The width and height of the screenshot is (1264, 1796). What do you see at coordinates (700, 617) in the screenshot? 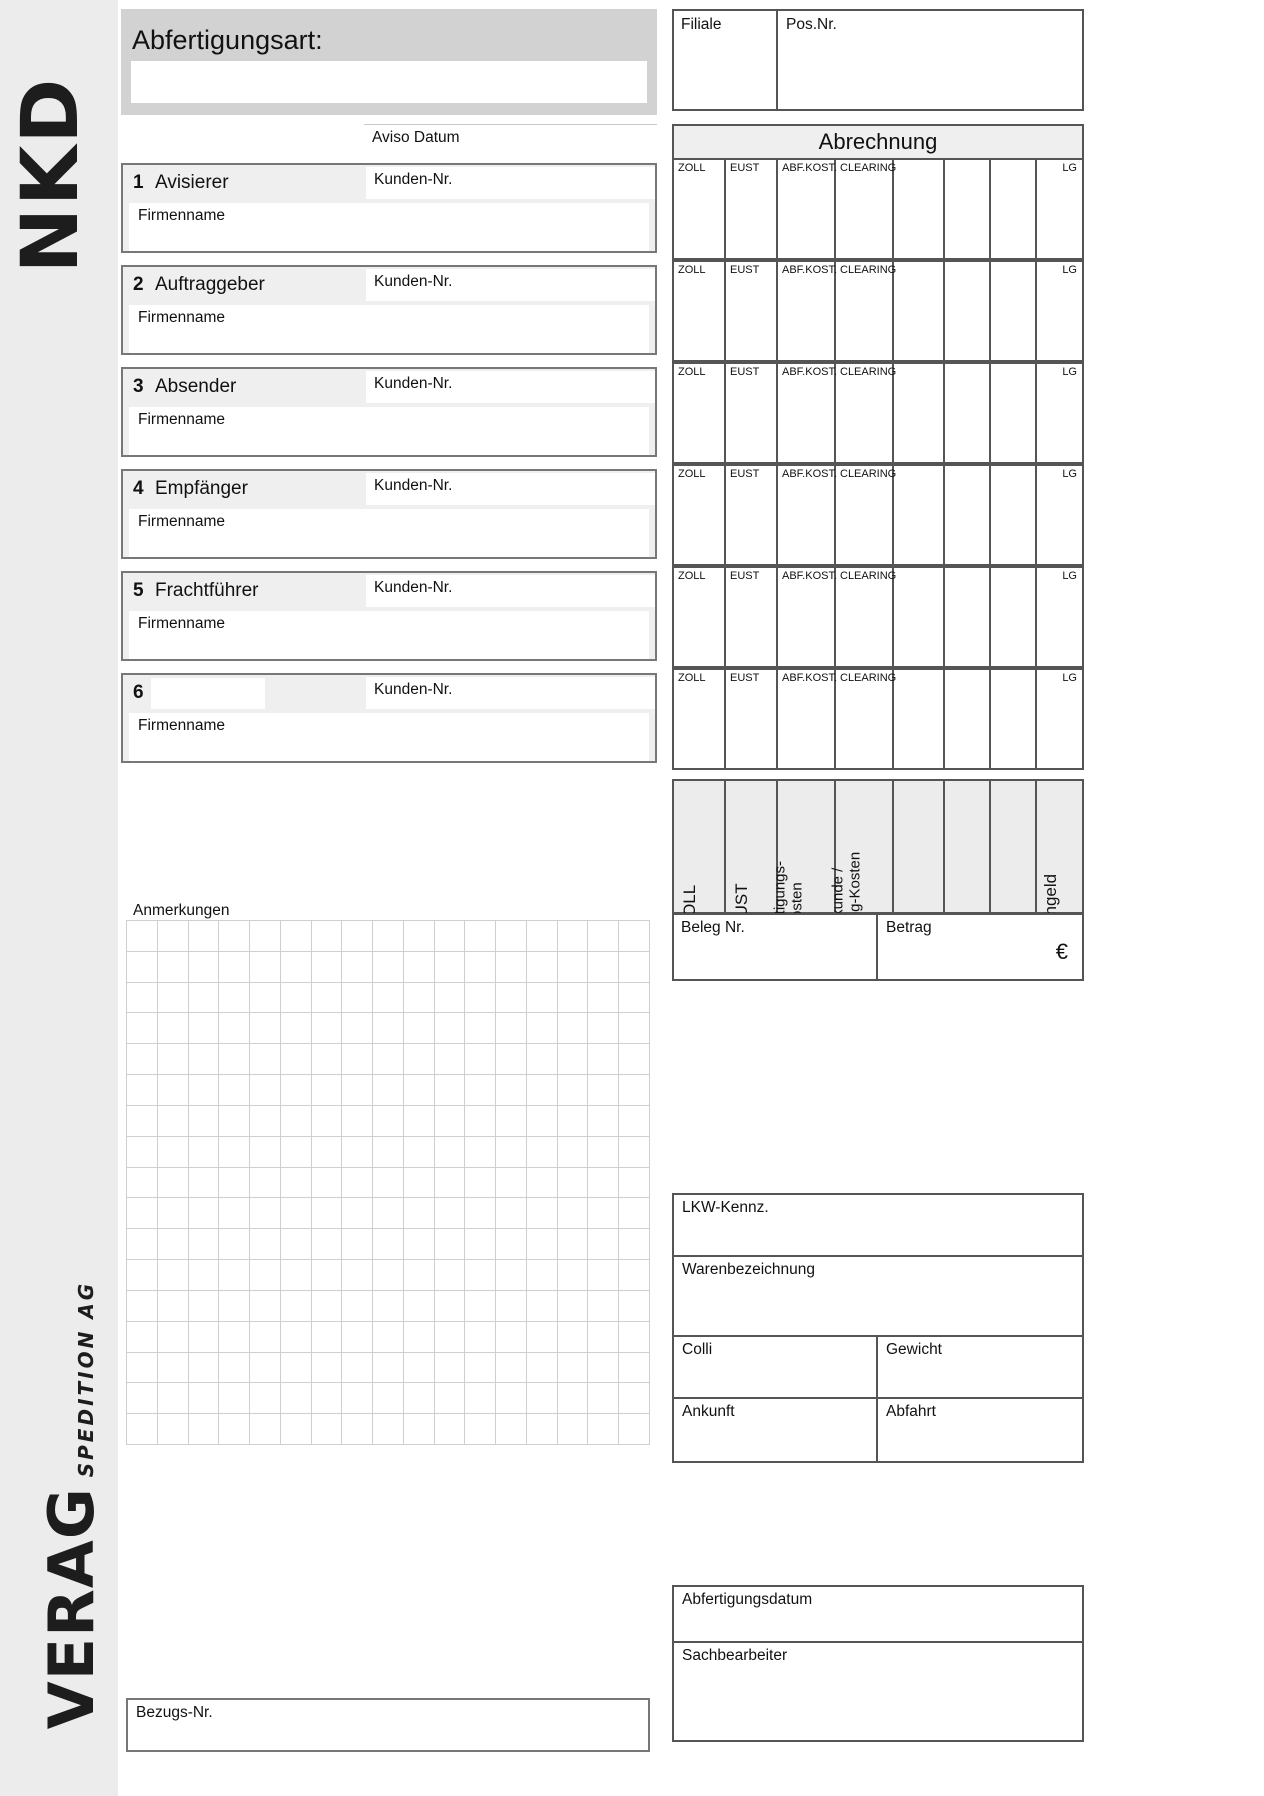
I see `abrechnung-cell-5-1: ZOLL` at bounding box center [700, 617].